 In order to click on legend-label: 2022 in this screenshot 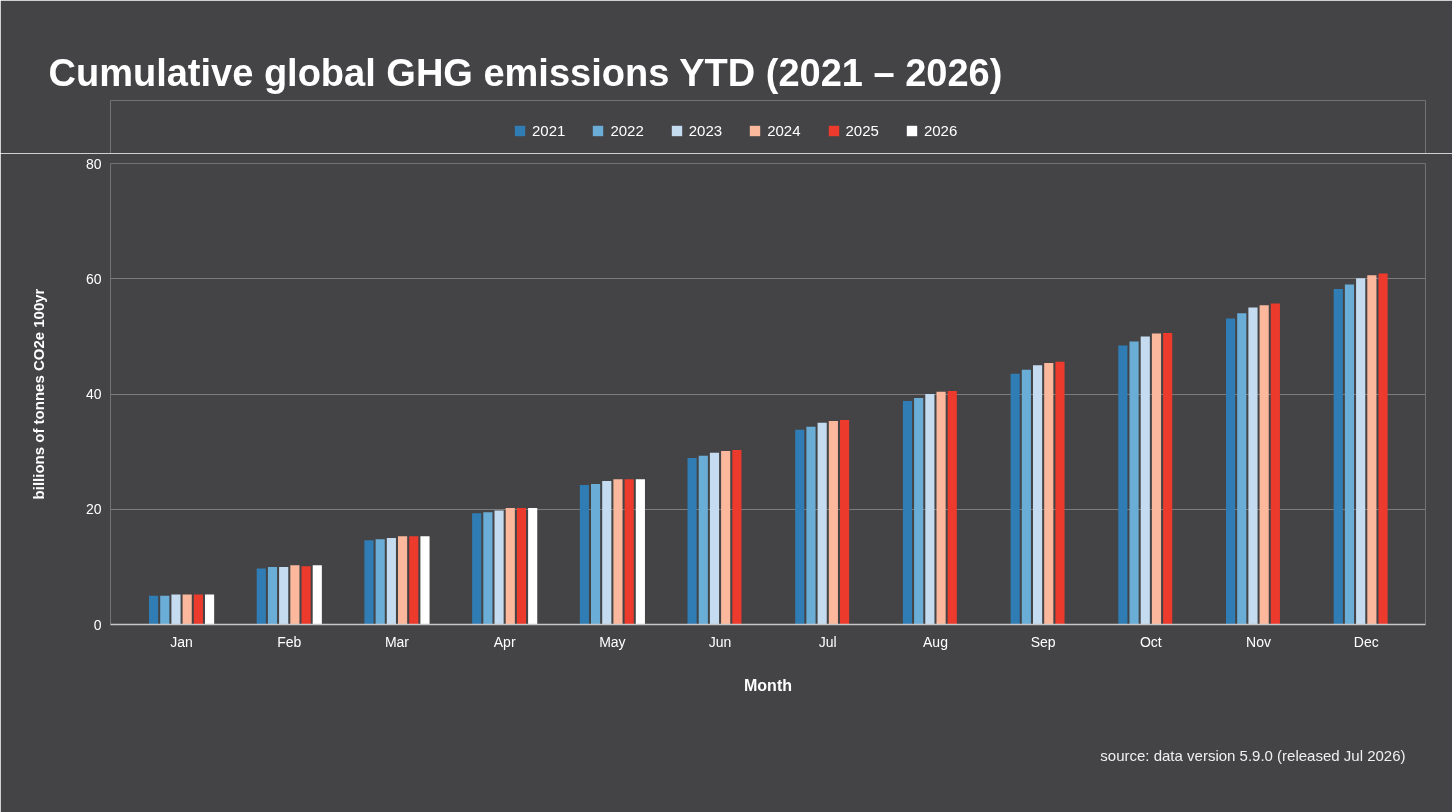, I will do `click(627, 130)`.